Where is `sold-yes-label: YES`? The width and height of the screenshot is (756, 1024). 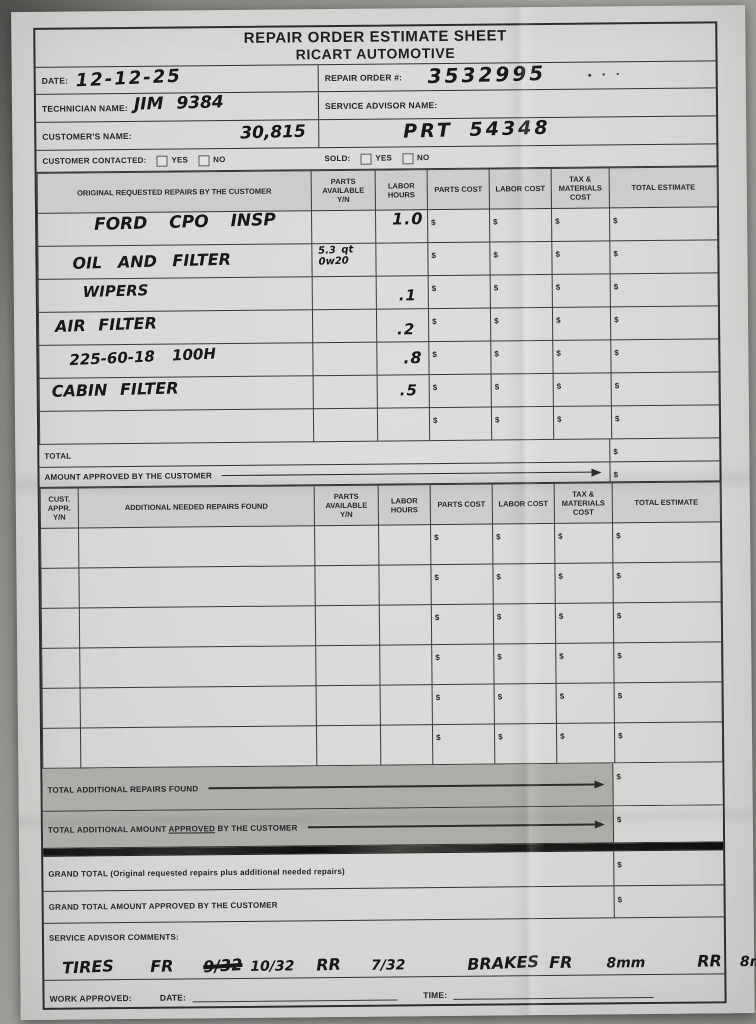
sold-yes-label: YES is located at coordinates (384, 158).